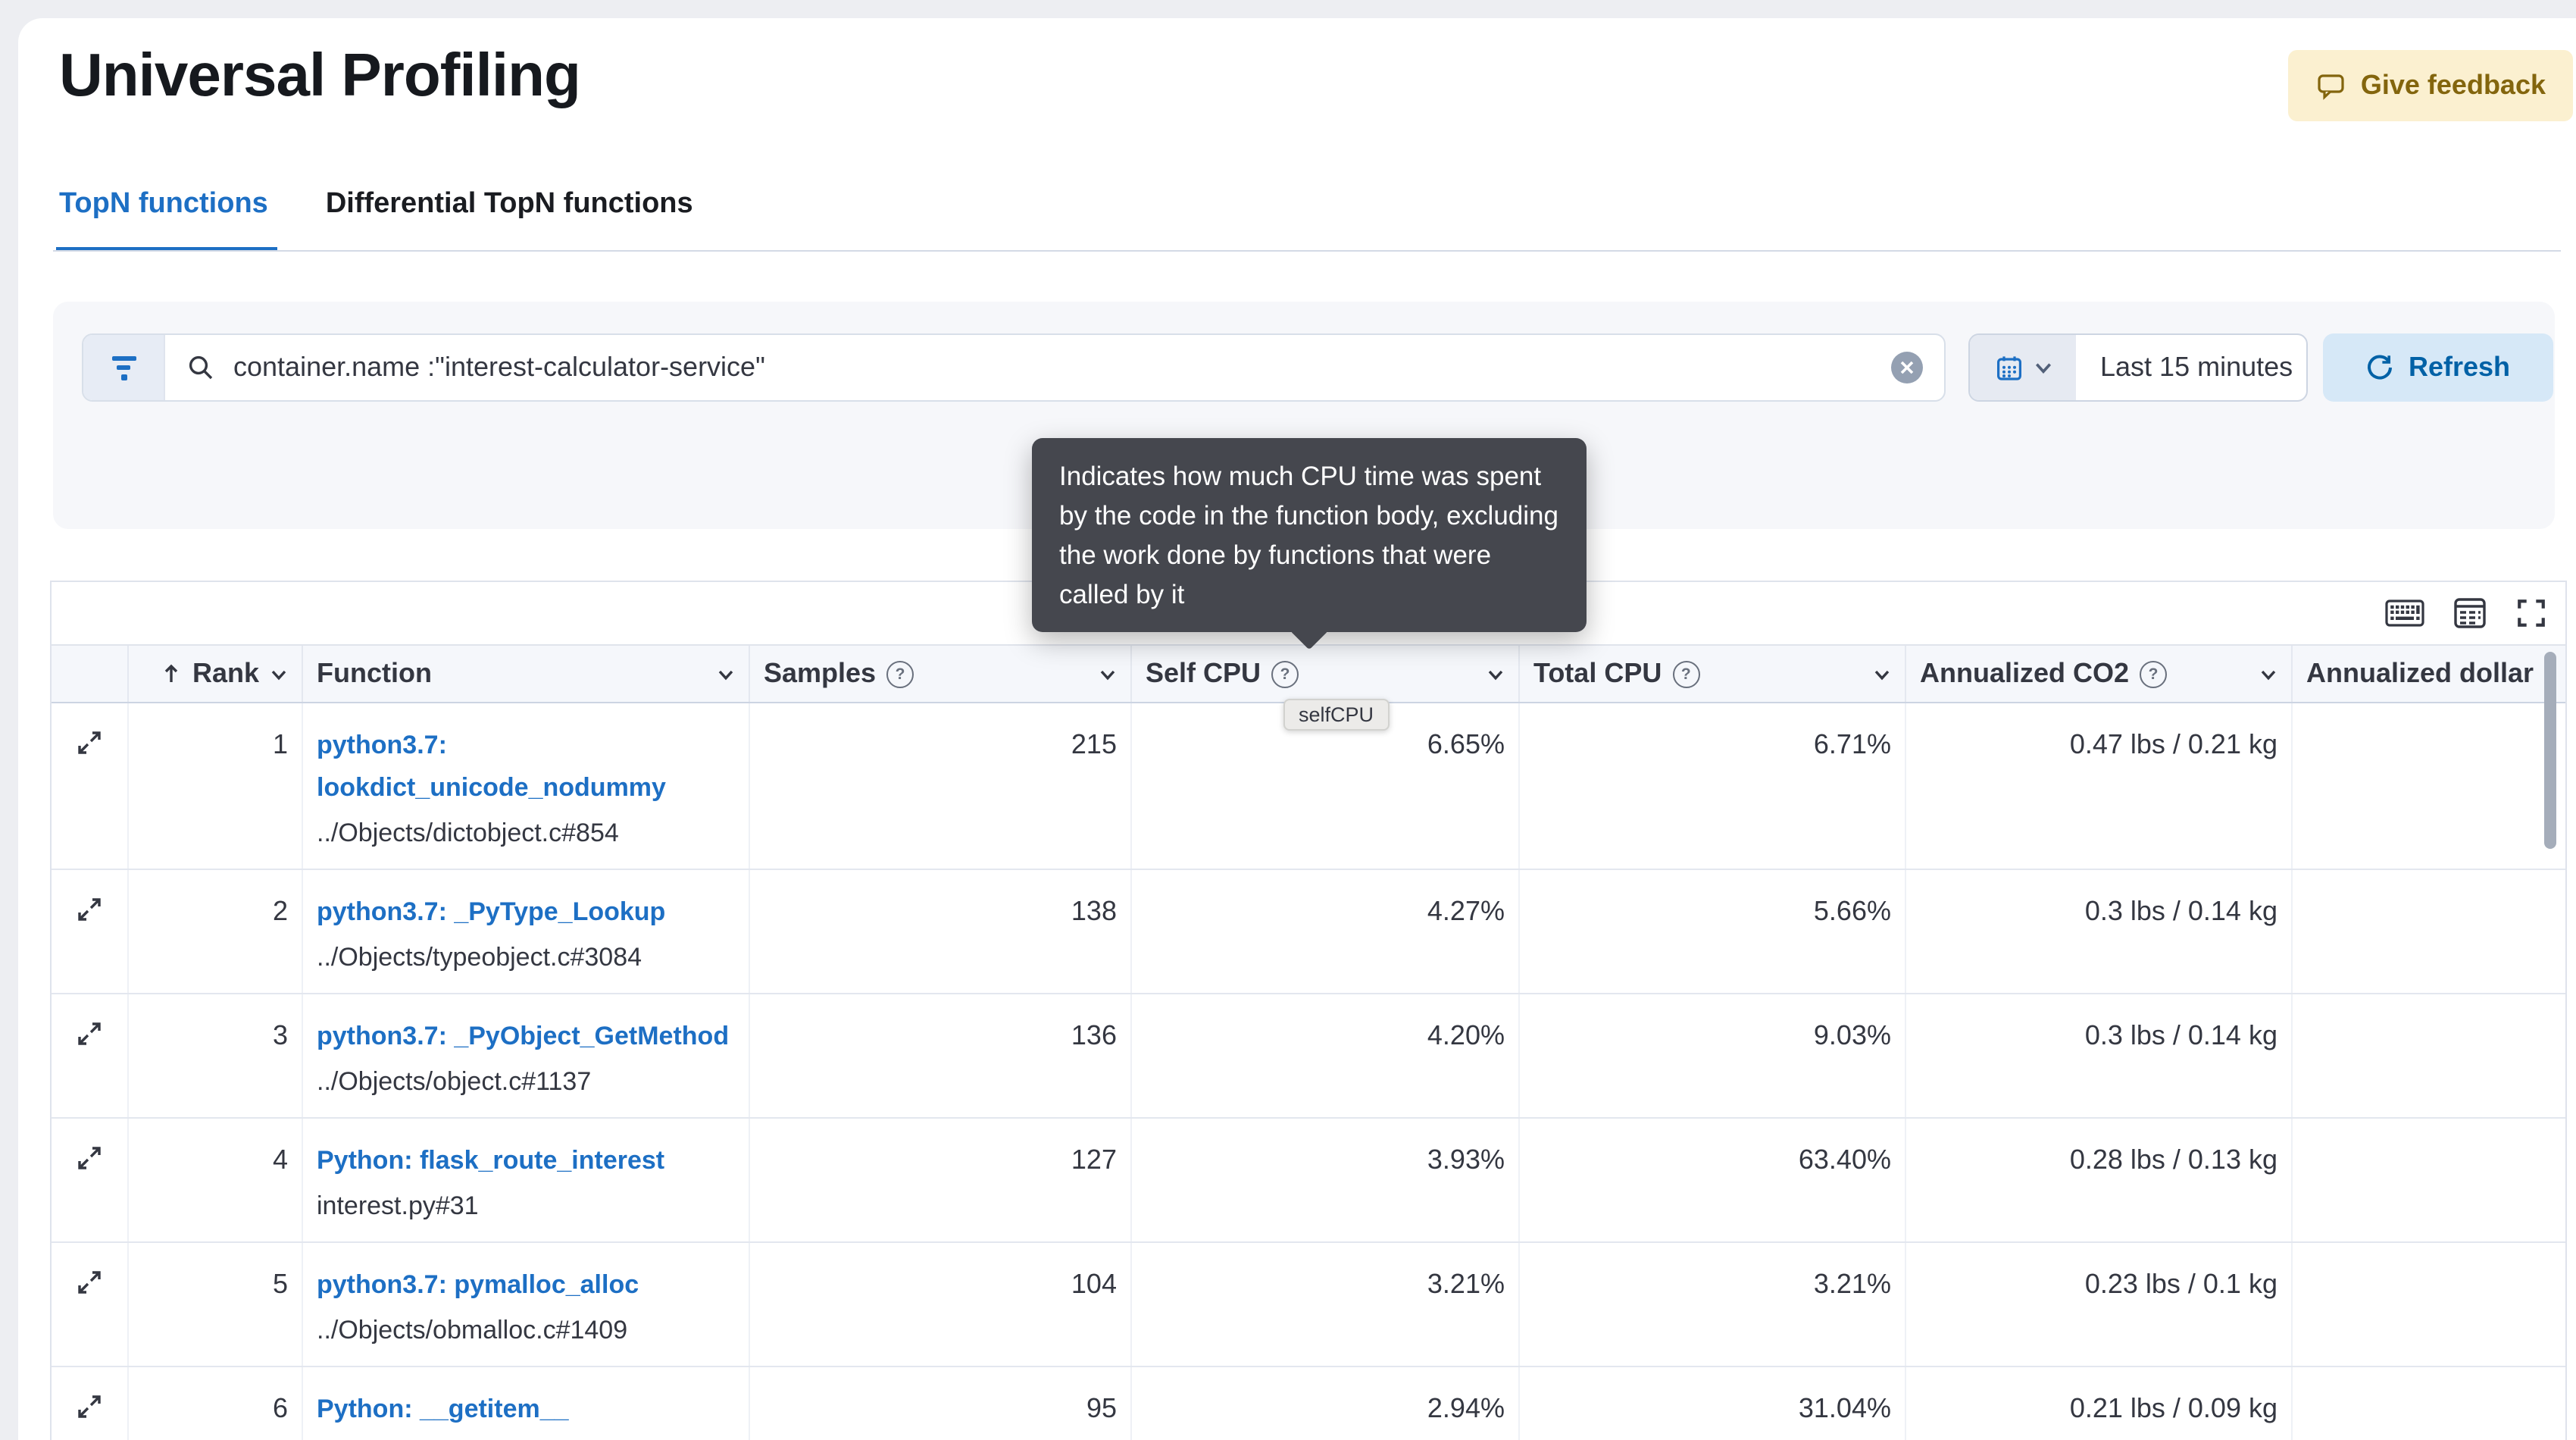 The width and height of the screenshot is (2576, 1440). Describe the element at coordinates (1713, 1055) in the screenshot. I see `total-cpu-cell: 9.03%` at that location.